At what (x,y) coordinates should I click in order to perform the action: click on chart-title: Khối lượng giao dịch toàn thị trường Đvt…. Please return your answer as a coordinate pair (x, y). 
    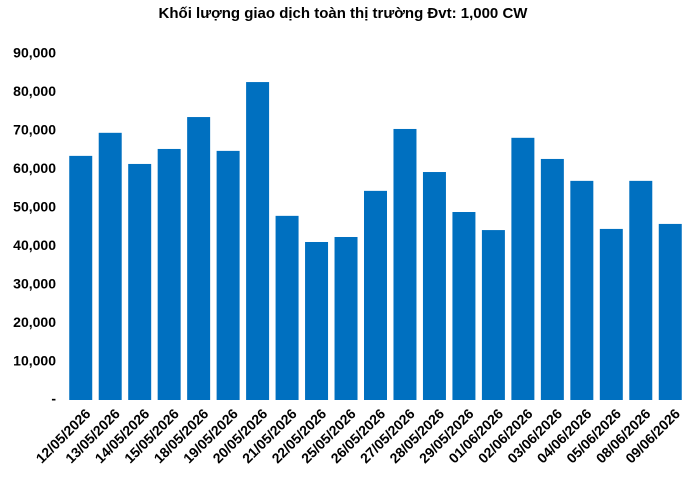
    Looking at the image, I should click on (344, 13).